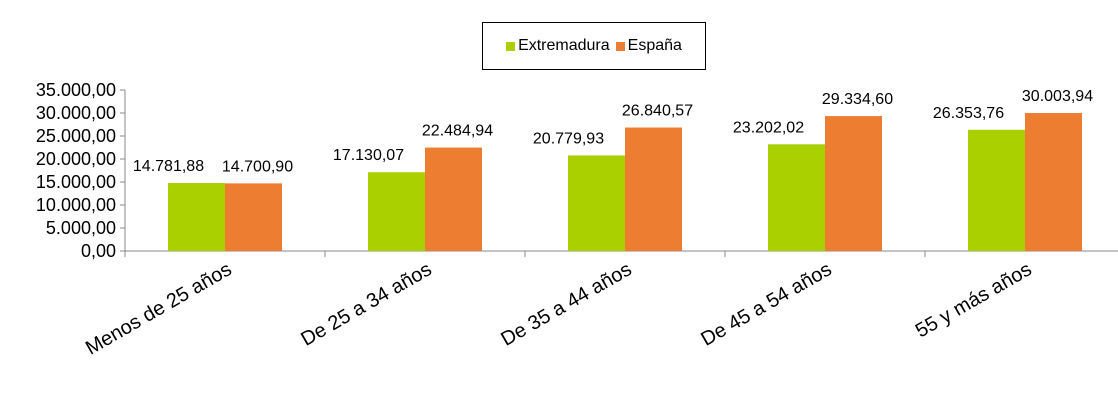 The image size is (1118, 408). Describe the element at coordinates (568, 138) in the screenshot. I see `data-label-extremadura: 20.779,93` at that location.